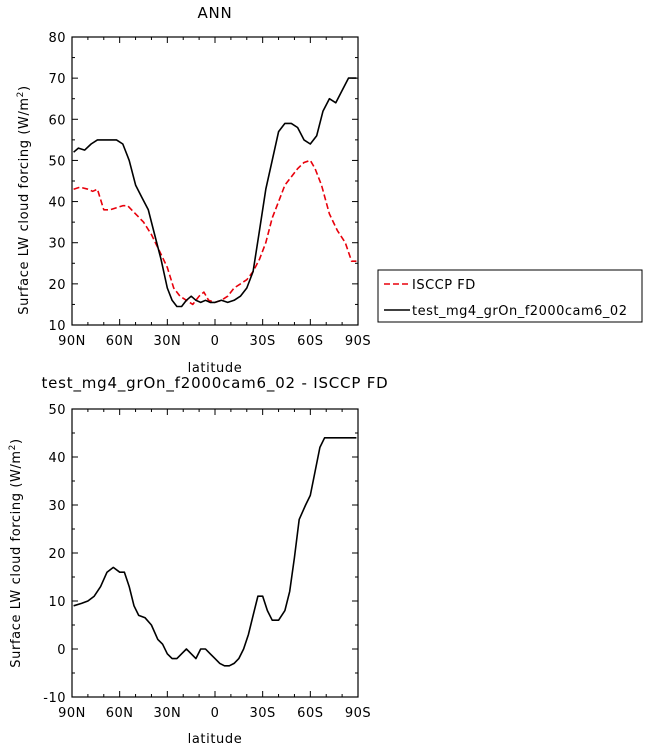 This screenshot has height=749, width=649. What do you see at coordinates (167, 713) in the screenshot?
I see `bottom-x-tick-label: 30N` at bounding box center [167, 713].